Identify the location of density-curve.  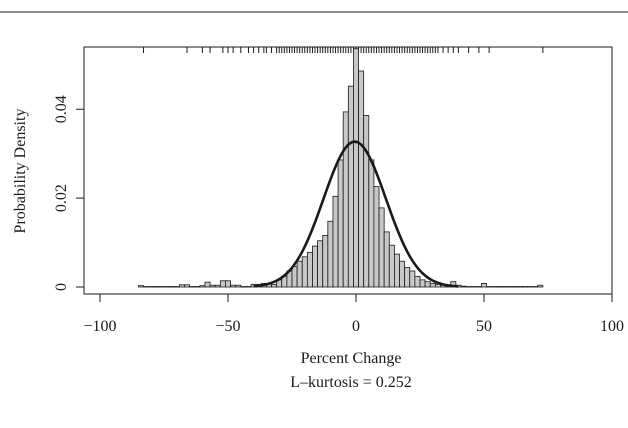
(356, 214).